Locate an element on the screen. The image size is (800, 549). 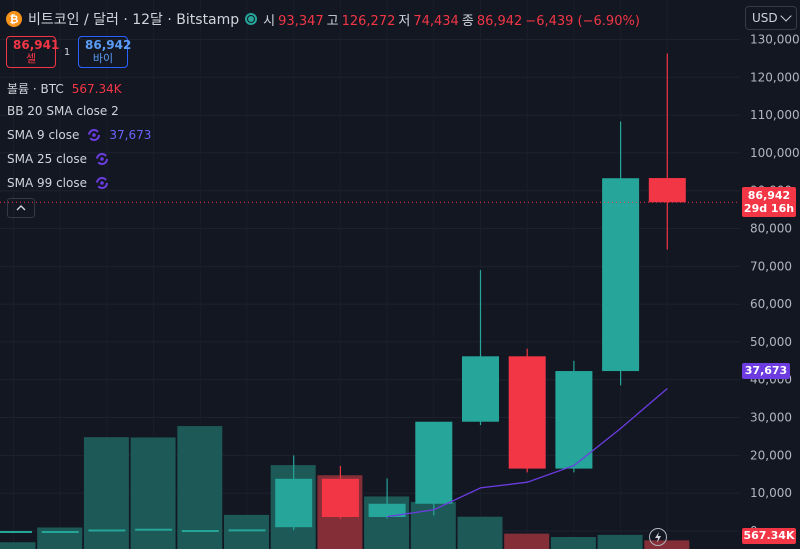
y-tick-label: 70,000 is located at coordinates (771, 266).